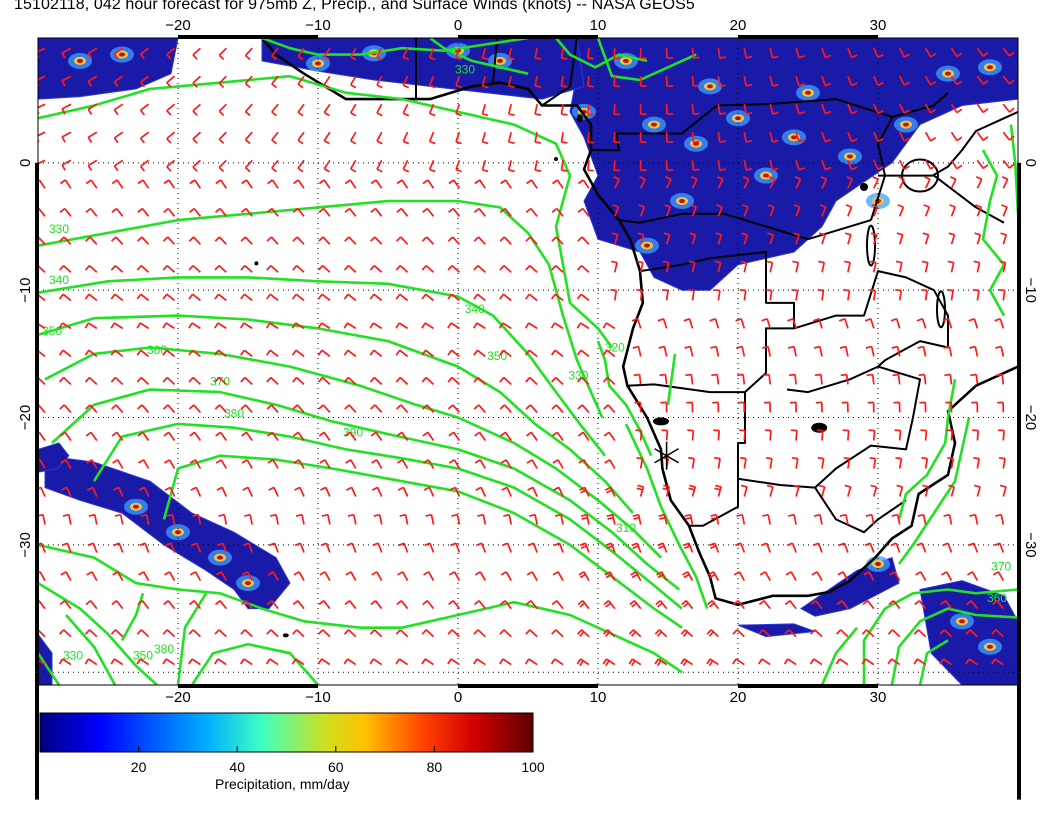 The width and height of the screenshot is (1056, 816). Describe the element at coordinates (962, 621) in the screenshot. I see `precip-core` at that location.